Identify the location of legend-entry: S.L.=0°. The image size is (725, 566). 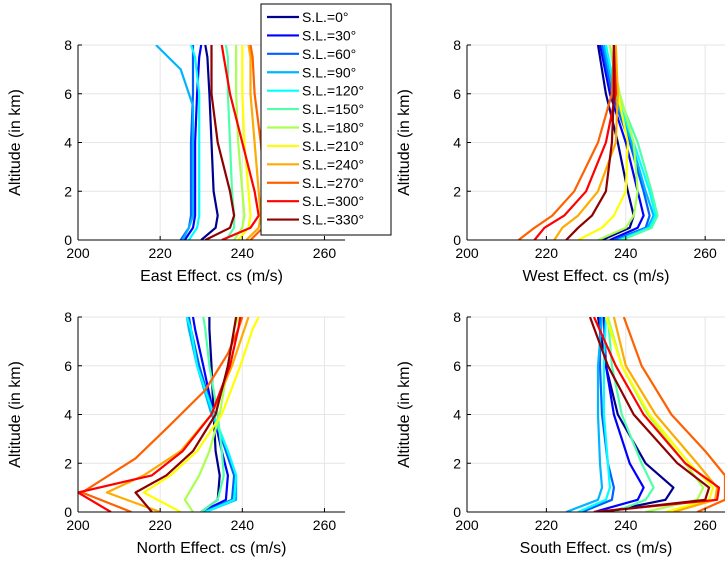
(307, 17).